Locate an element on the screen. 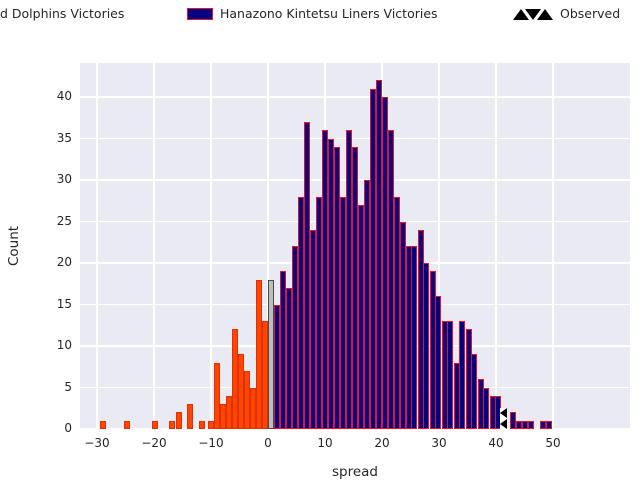  legend-label-observed: Observed is located at coordinates (590, 13).